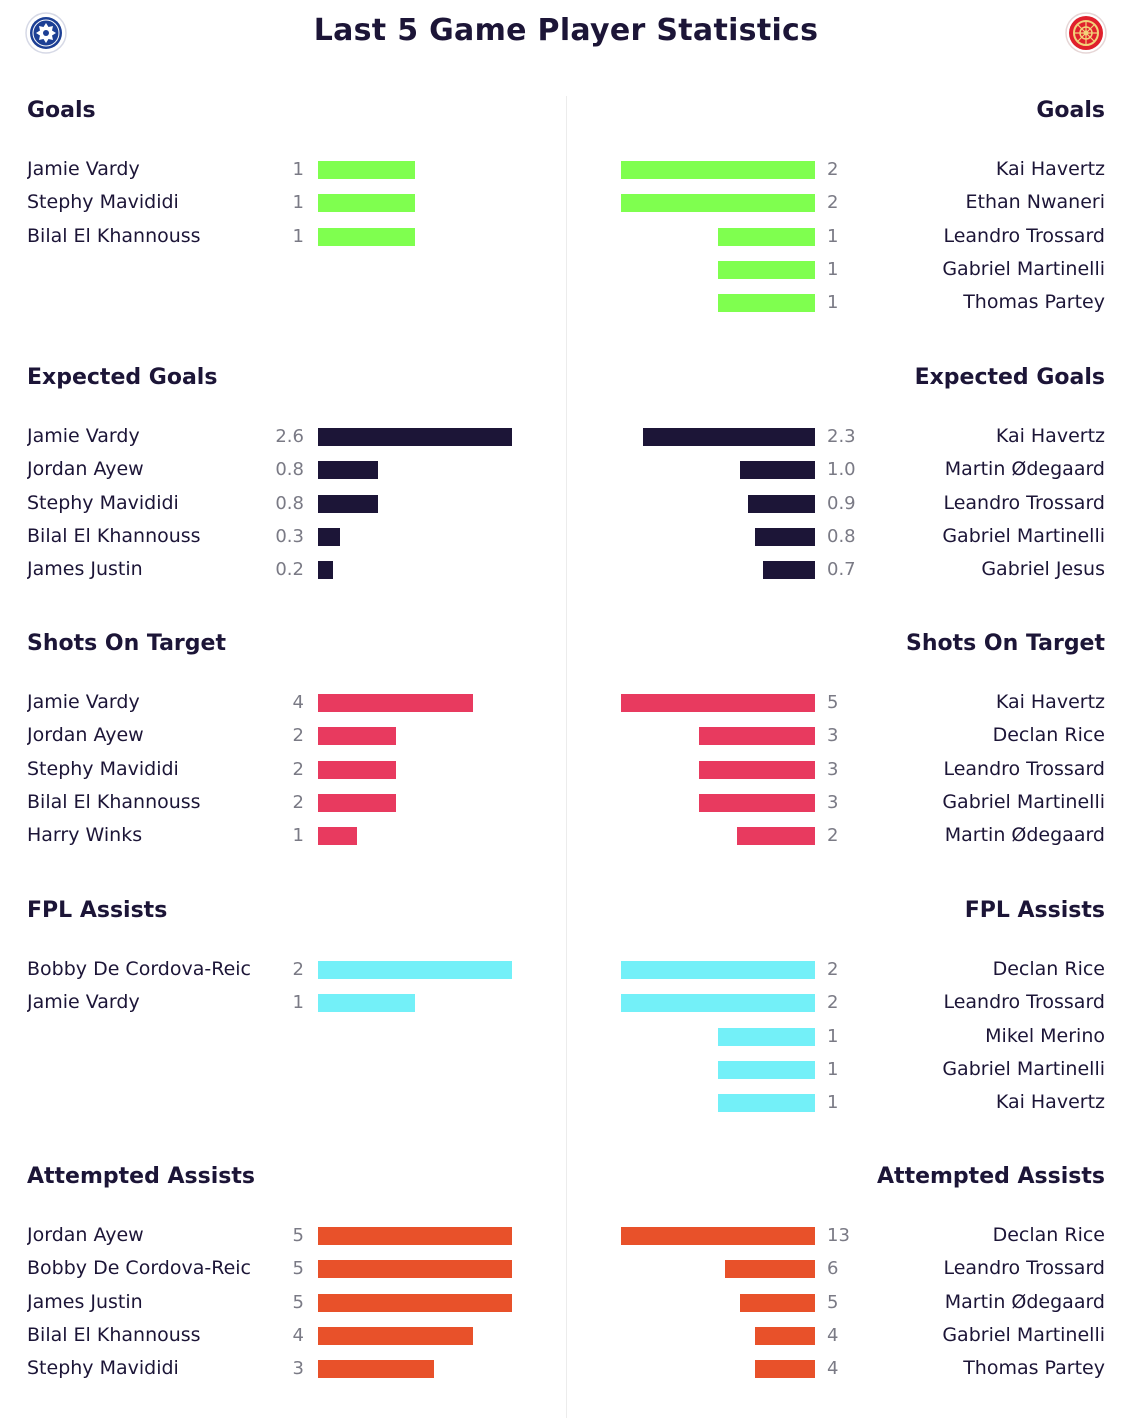  What do you see at coordinates (852, 771) in the screenshot?
I see `stat-row: Leandro Trossard 3` at bounding box center [852, 771].